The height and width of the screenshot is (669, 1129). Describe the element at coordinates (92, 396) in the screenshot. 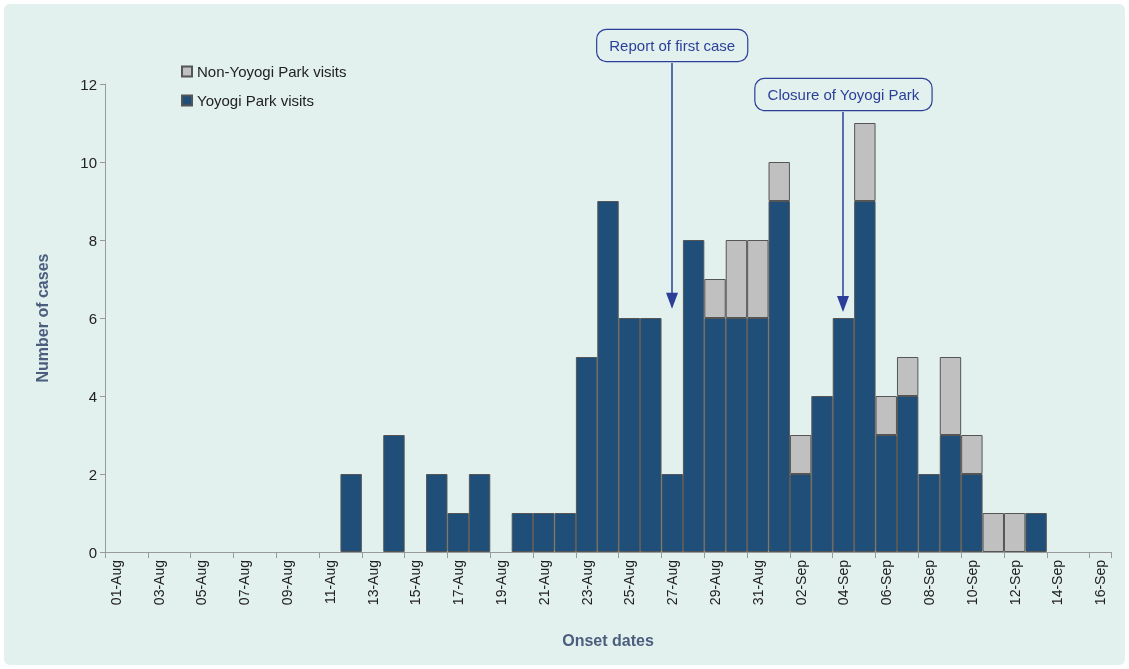

I see `y-tick-label: 4` at that location.